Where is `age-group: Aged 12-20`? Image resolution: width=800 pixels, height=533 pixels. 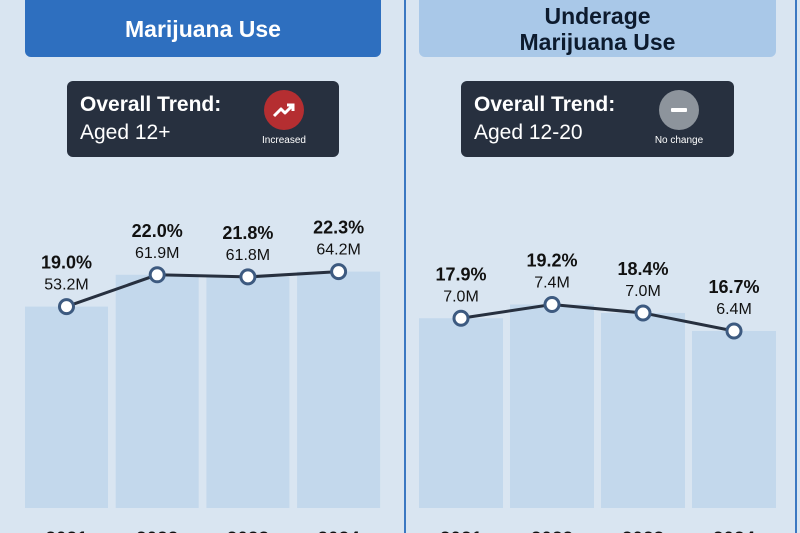
age-group: Aged 12-20 is located at coordinates (528, 132).